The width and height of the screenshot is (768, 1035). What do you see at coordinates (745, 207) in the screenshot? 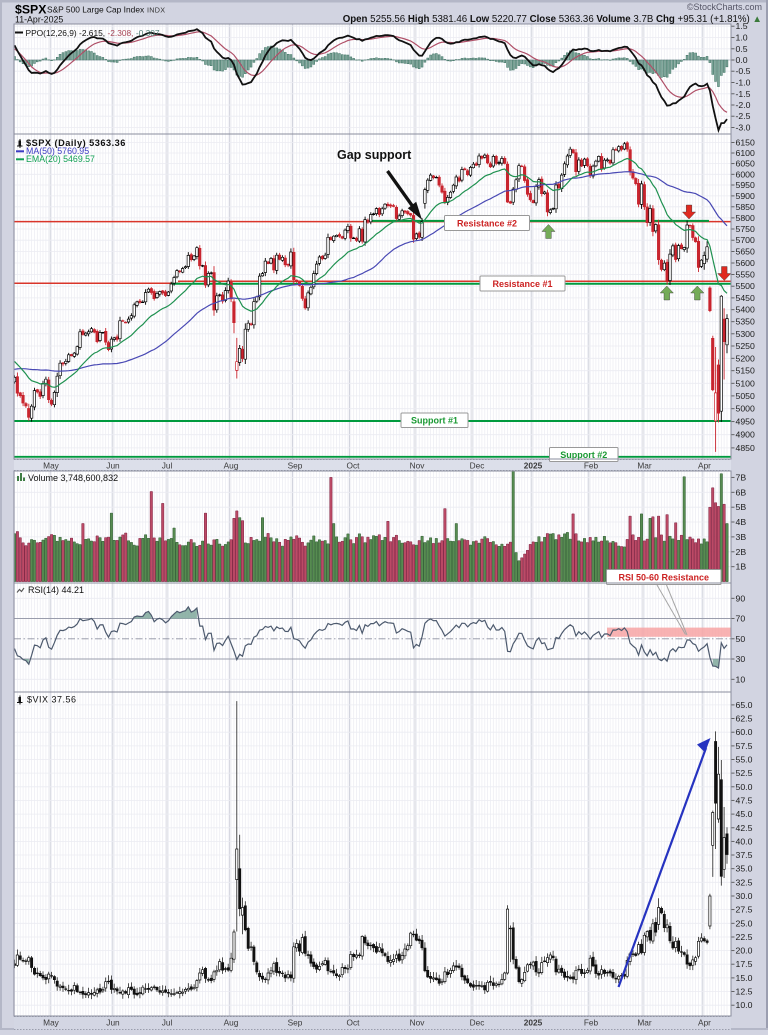
I see `svg-text: 5850` at bounding box center [745, 207].